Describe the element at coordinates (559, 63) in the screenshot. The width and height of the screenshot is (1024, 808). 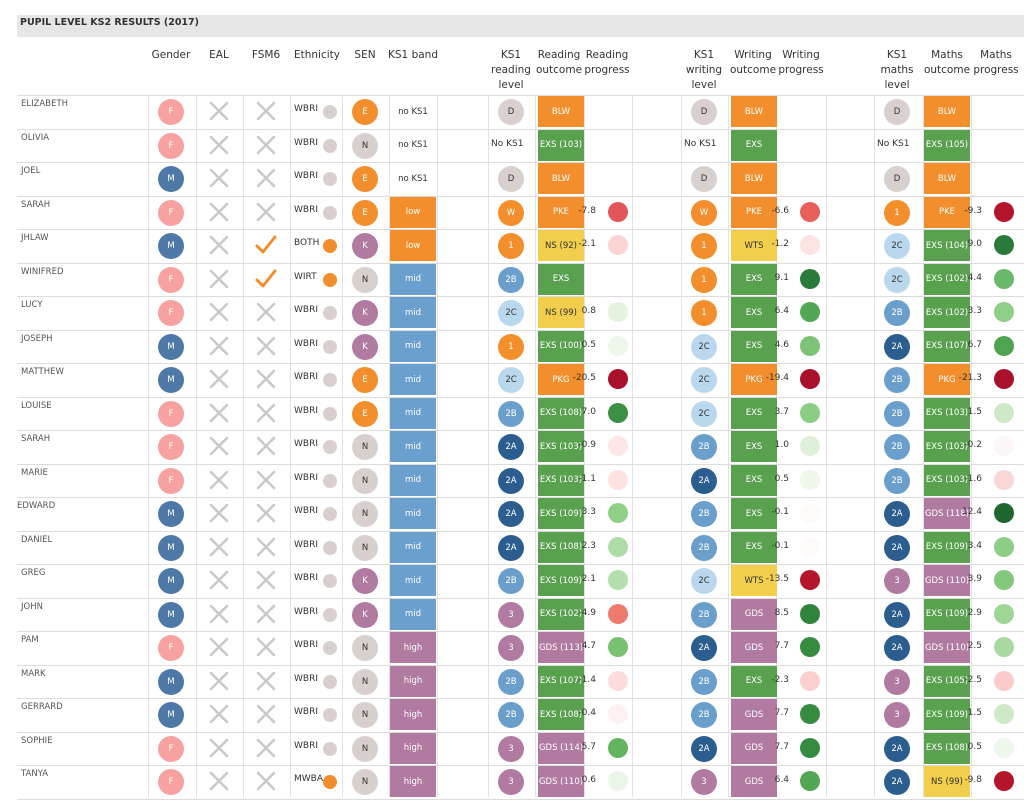
I see `header-reading-outcome: Reading outcome` at that location.